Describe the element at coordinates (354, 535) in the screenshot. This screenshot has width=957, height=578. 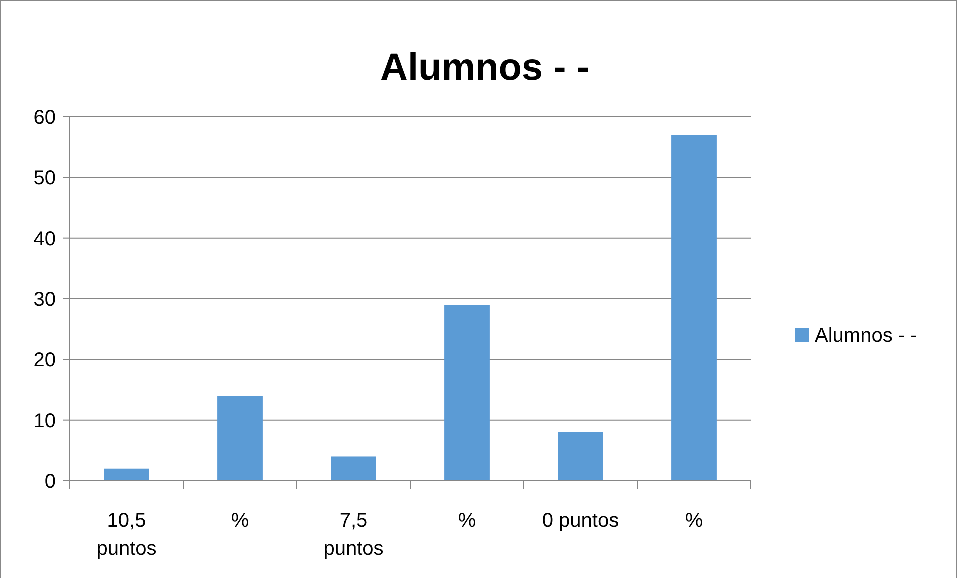
I see `x-tick-label: 7,5 puntos` at that location.